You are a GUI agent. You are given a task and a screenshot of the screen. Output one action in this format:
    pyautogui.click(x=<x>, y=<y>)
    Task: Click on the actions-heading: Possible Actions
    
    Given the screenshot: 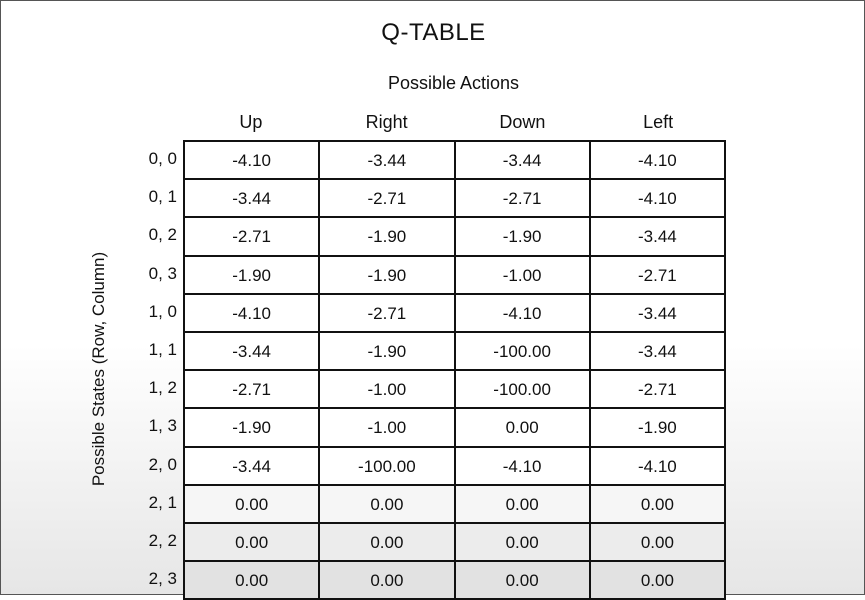 What is the action you would take?
    pyautogui.click(x=453, y=83)
    